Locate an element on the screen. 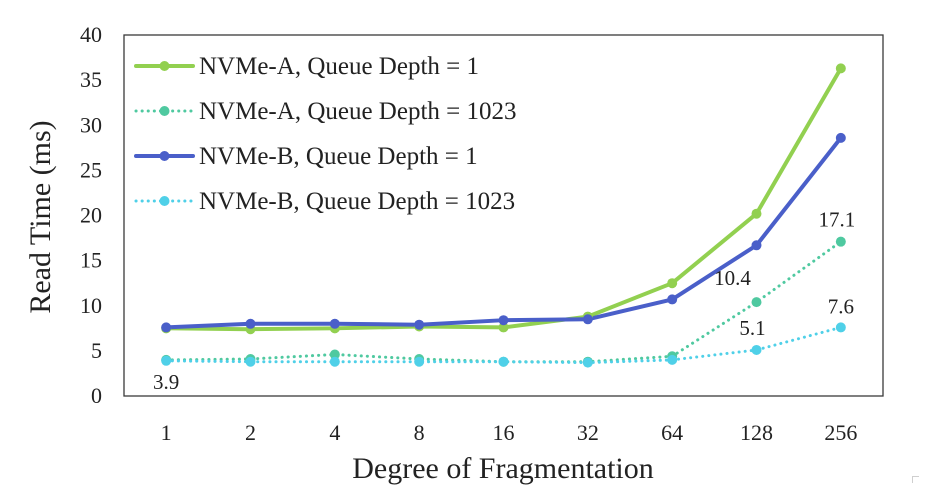  x-tick-label: 2 is located at coordinates (250, 432).